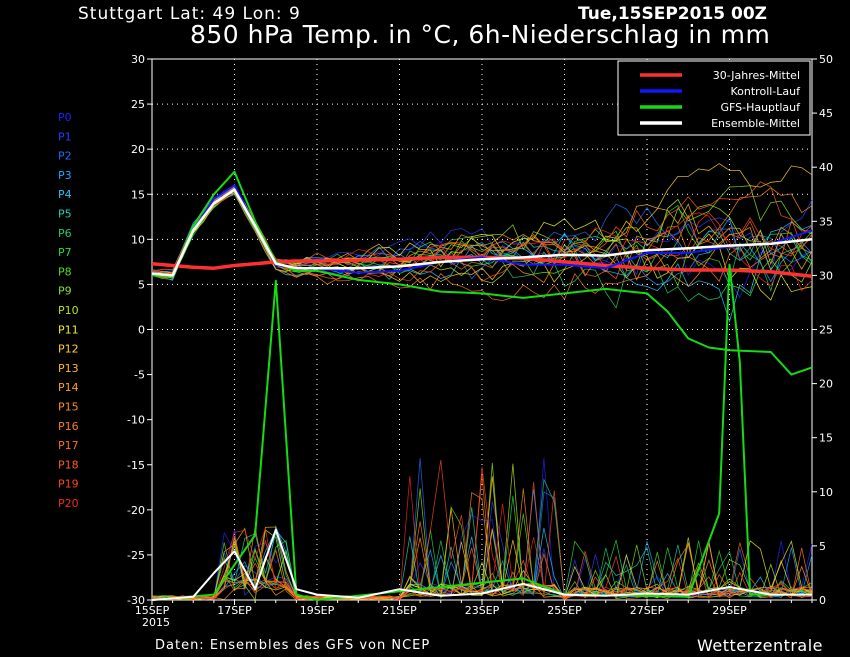  What do you see at coordinates (65, 291) in the screenshot?
I see `member-label: P9` at bounding box center [65, 291].